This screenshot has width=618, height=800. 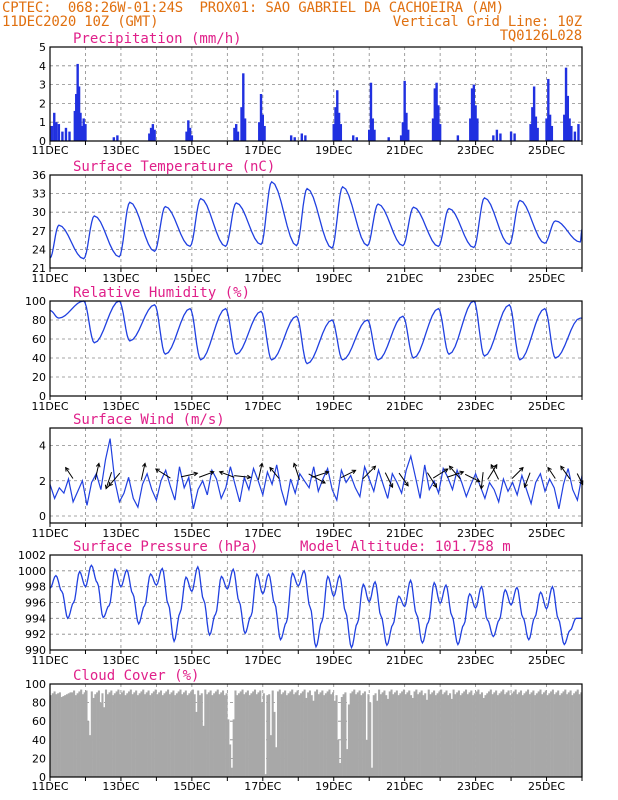 What do you see at coordinates (42, 47) in the screenshot?
I see `y-tick-label: 5` at bounding box center [42, 47].